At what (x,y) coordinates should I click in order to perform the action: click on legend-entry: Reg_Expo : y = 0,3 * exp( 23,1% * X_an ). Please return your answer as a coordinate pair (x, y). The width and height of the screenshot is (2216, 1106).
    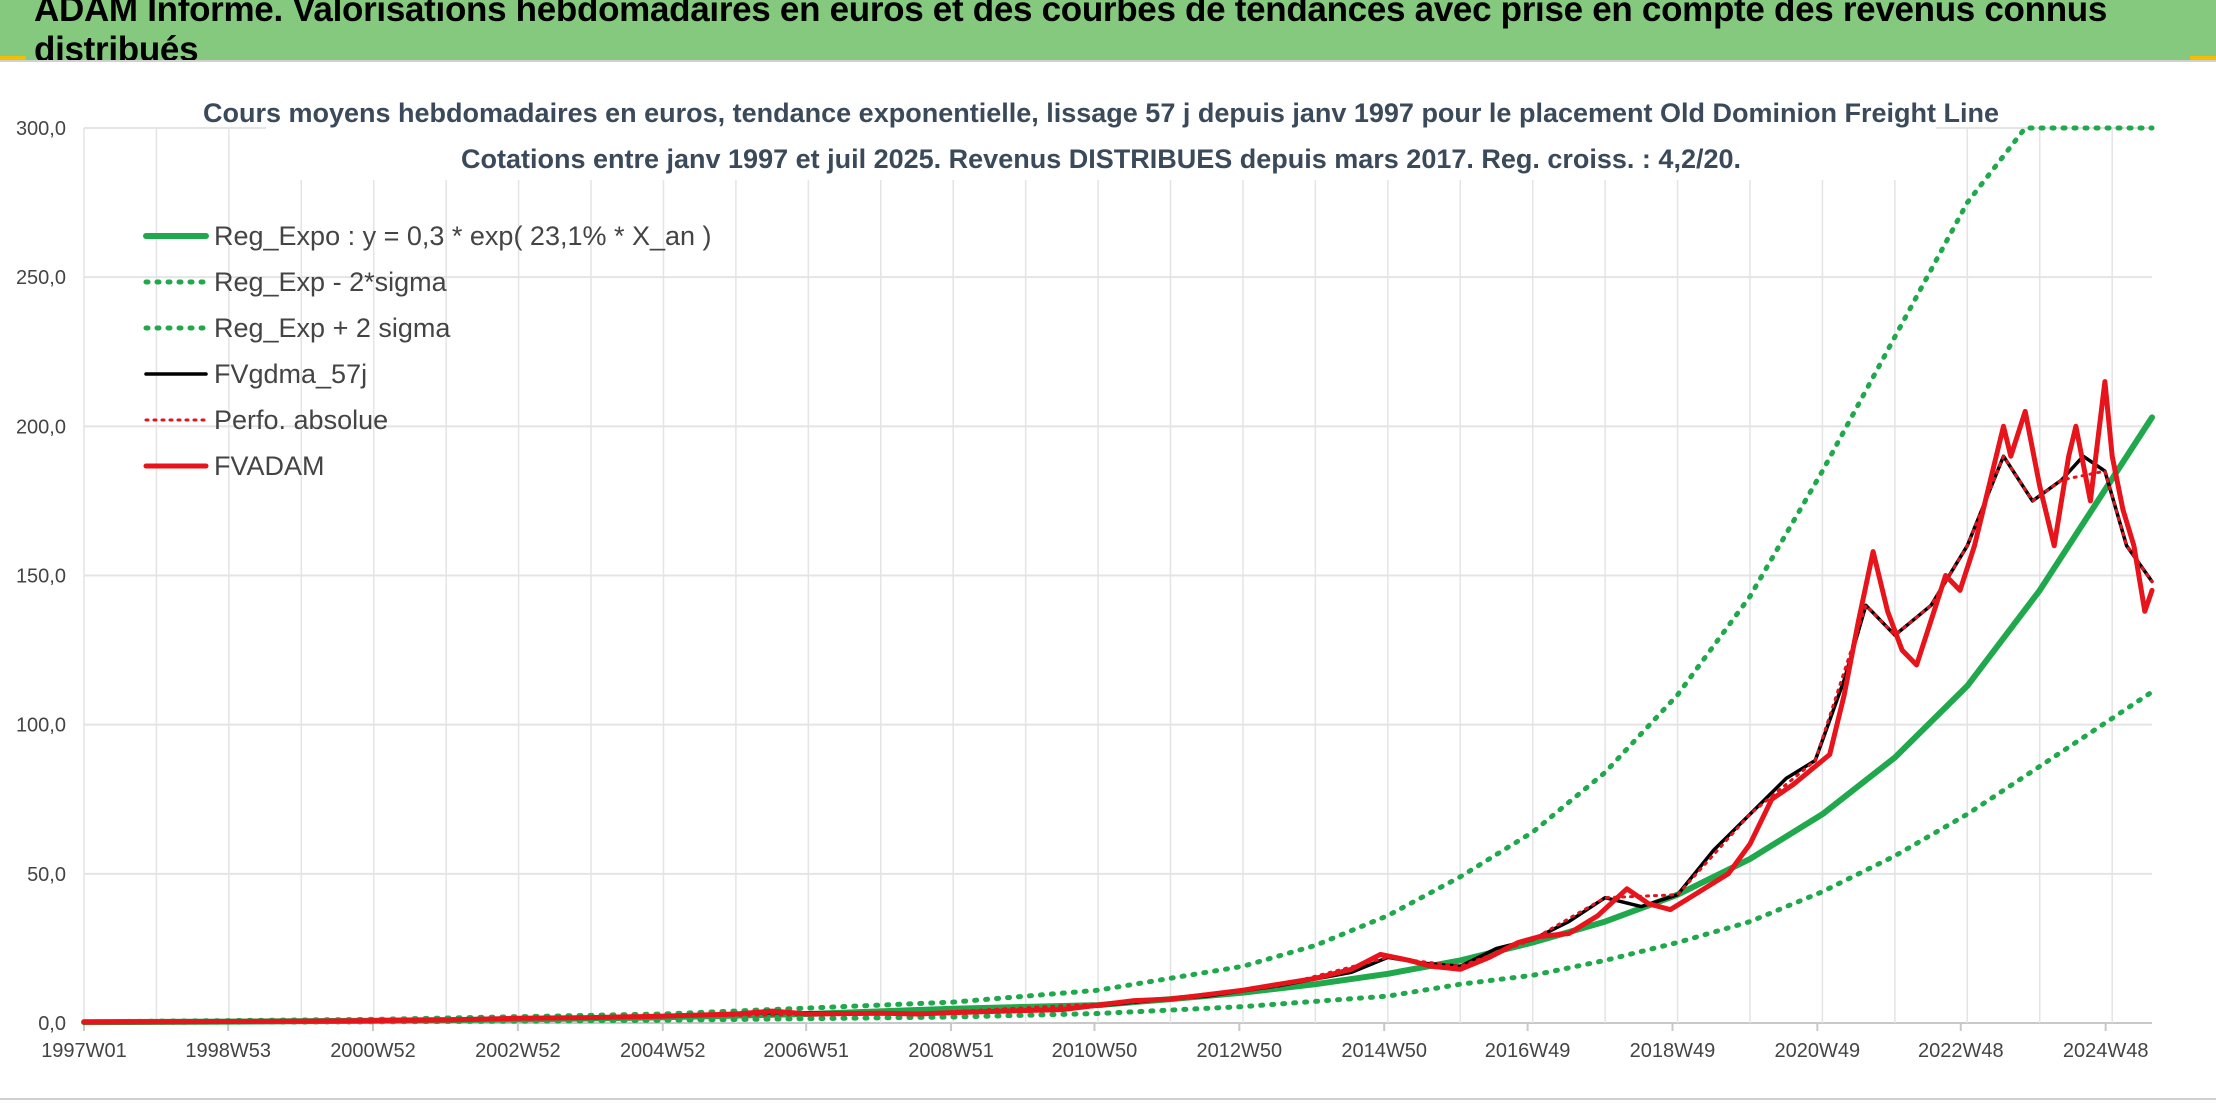
    Looking at the image, I should click on (463, 236).